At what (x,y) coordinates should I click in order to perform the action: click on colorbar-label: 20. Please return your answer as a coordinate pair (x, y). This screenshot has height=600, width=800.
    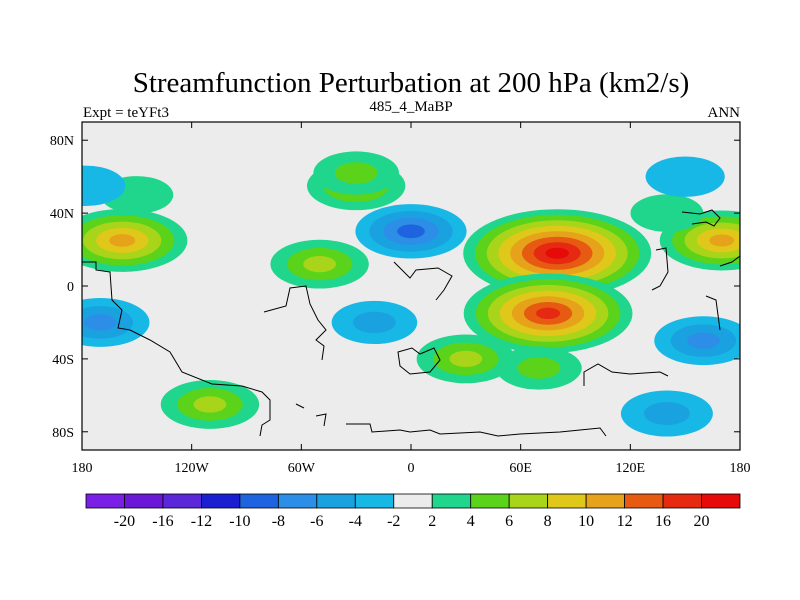
    Looking at the image, I should click on (702, 521).